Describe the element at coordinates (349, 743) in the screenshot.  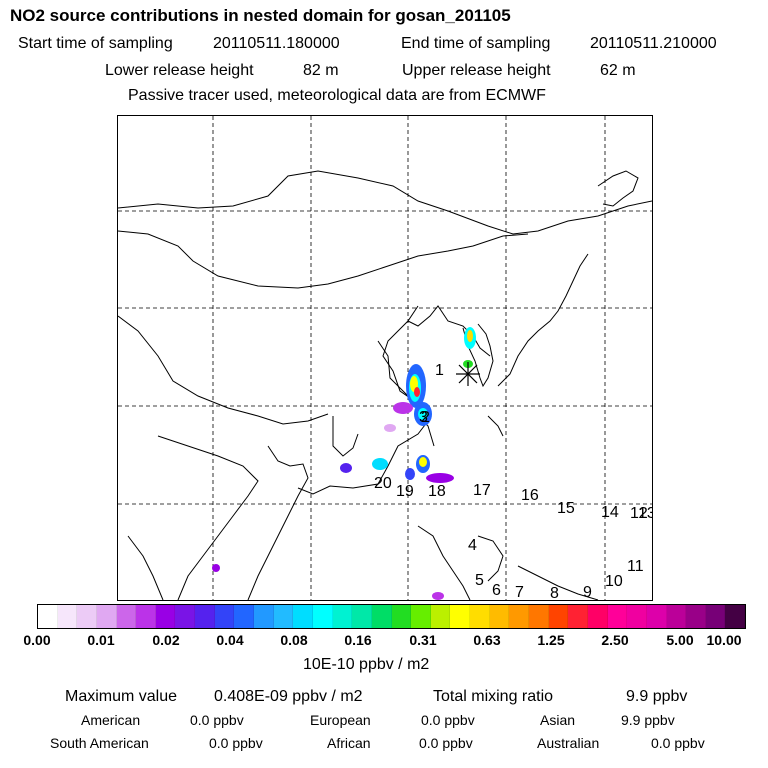
I see `region-name: African` at that location.